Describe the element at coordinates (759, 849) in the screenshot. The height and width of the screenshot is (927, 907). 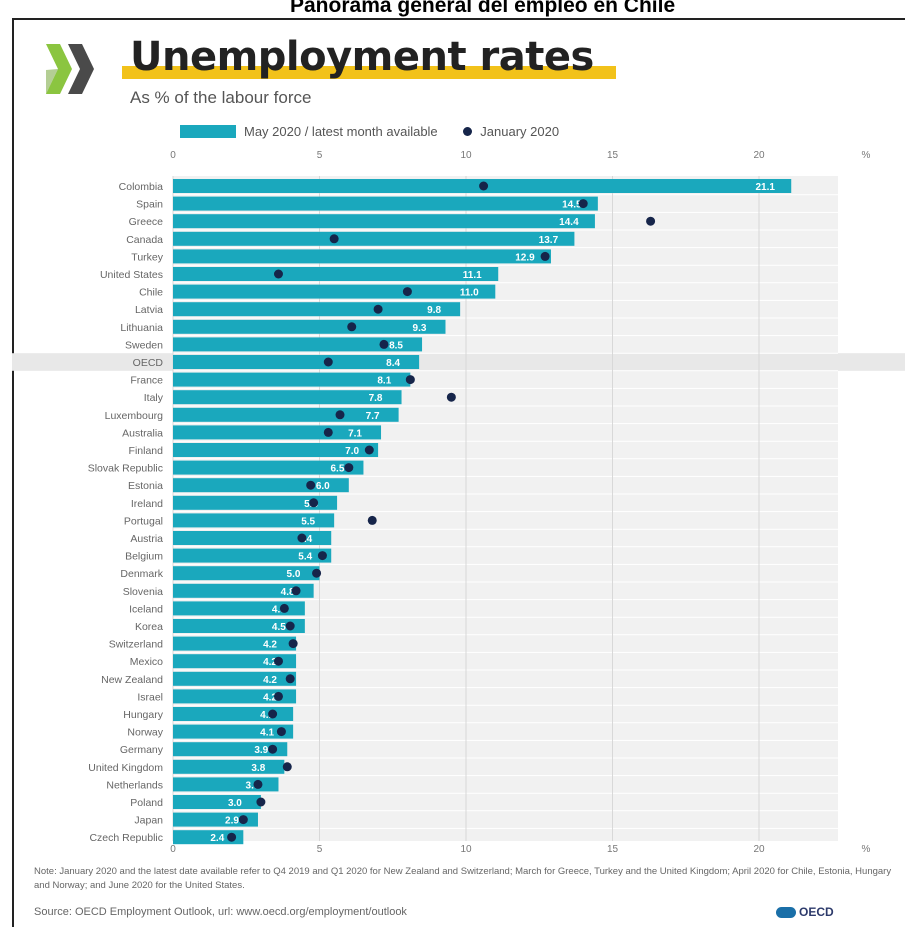
I see `tick-label-bottom: 20` at that location.